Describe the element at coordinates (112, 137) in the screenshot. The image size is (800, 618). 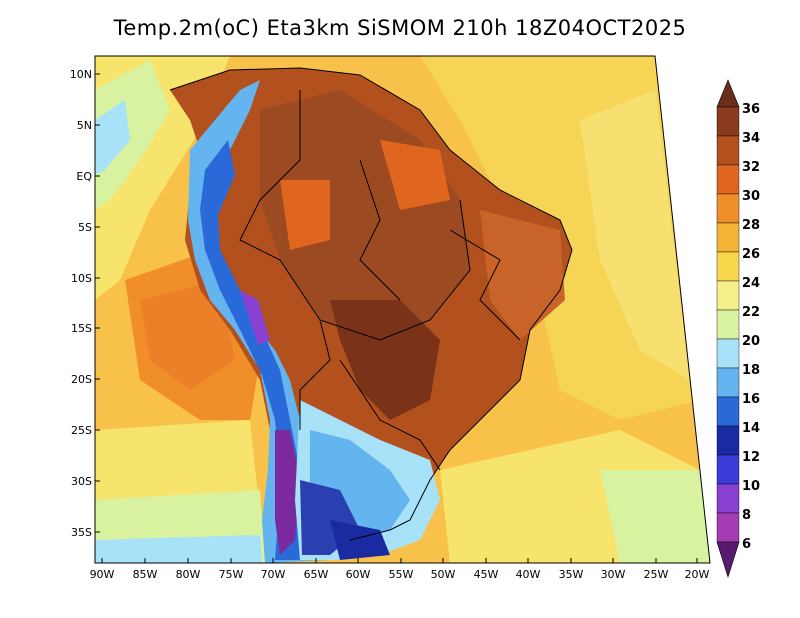
I see `pacific-north-cyan` at that location.